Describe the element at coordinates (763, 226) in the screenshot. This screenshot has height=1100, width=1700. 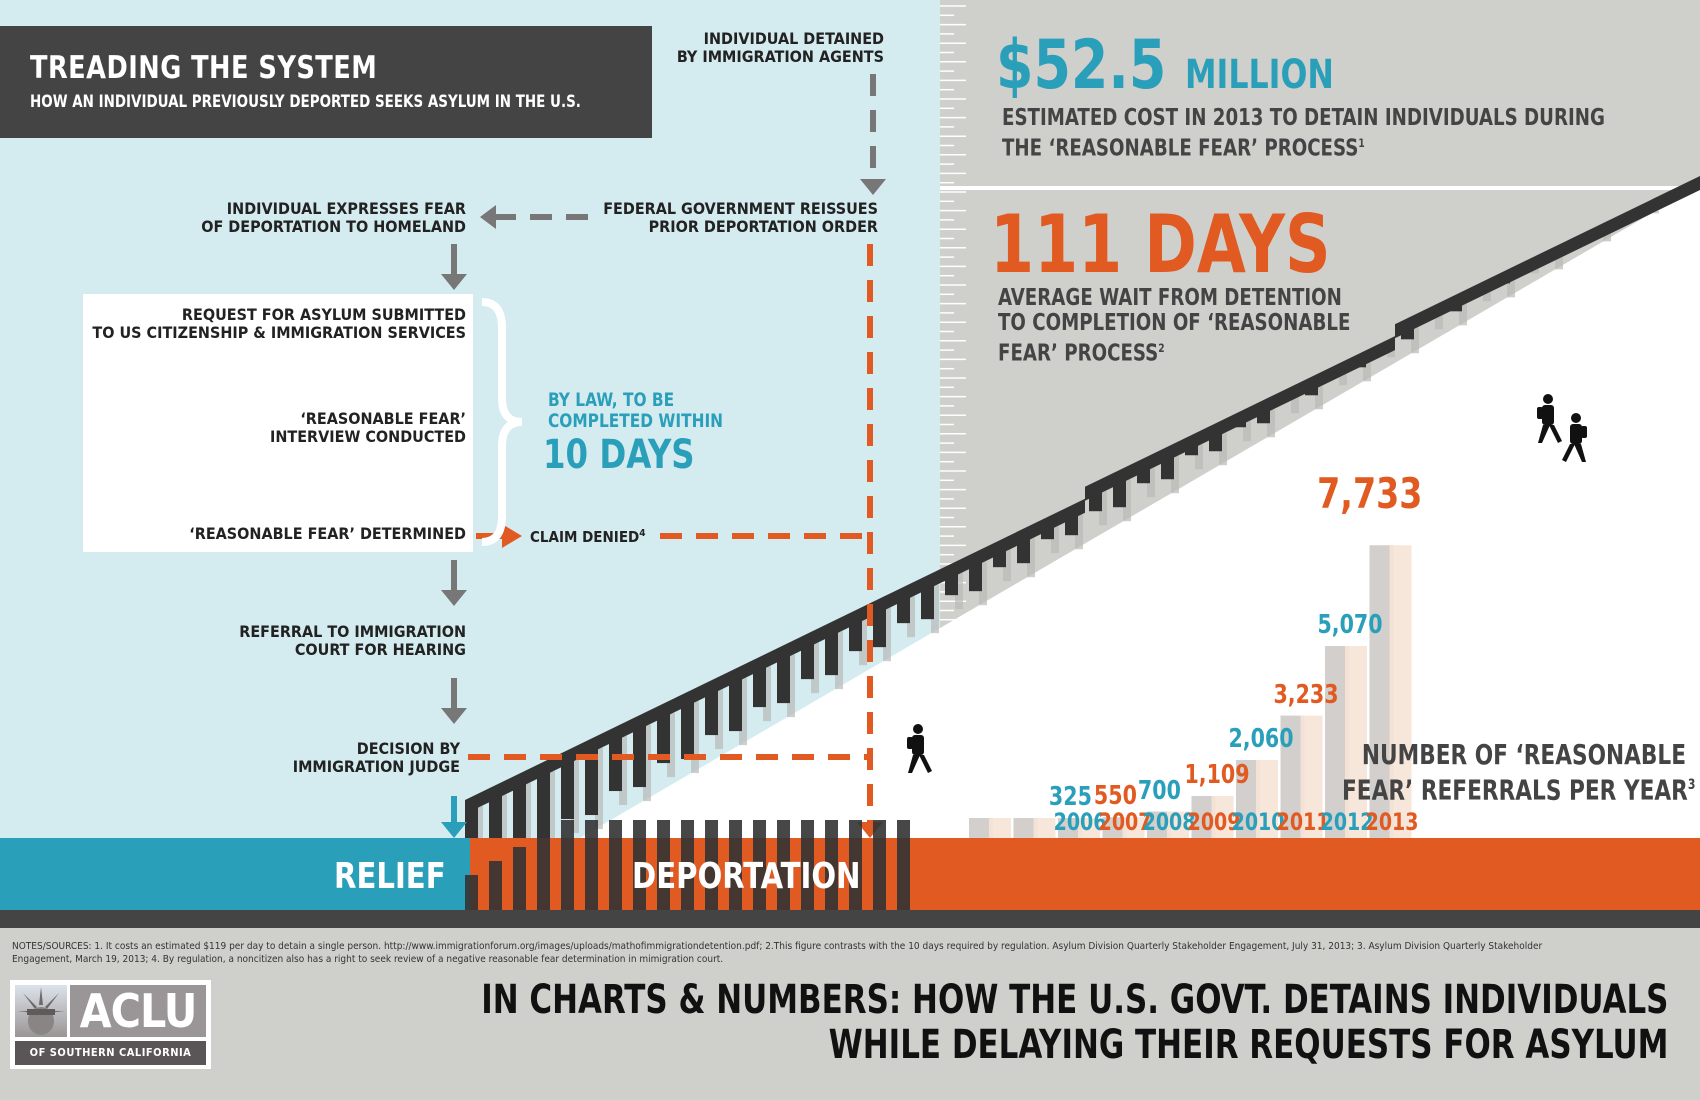
I see `step-reissue-line2: PRIOR DEPORTATION ORDER` at that location.